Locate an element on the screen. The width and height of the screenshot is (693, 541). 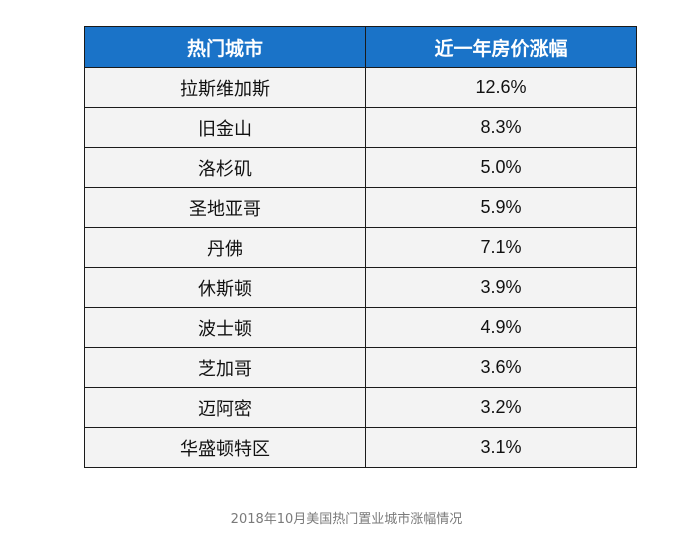
city-cell: 休斯顿 is located at coordinates (225, 287).